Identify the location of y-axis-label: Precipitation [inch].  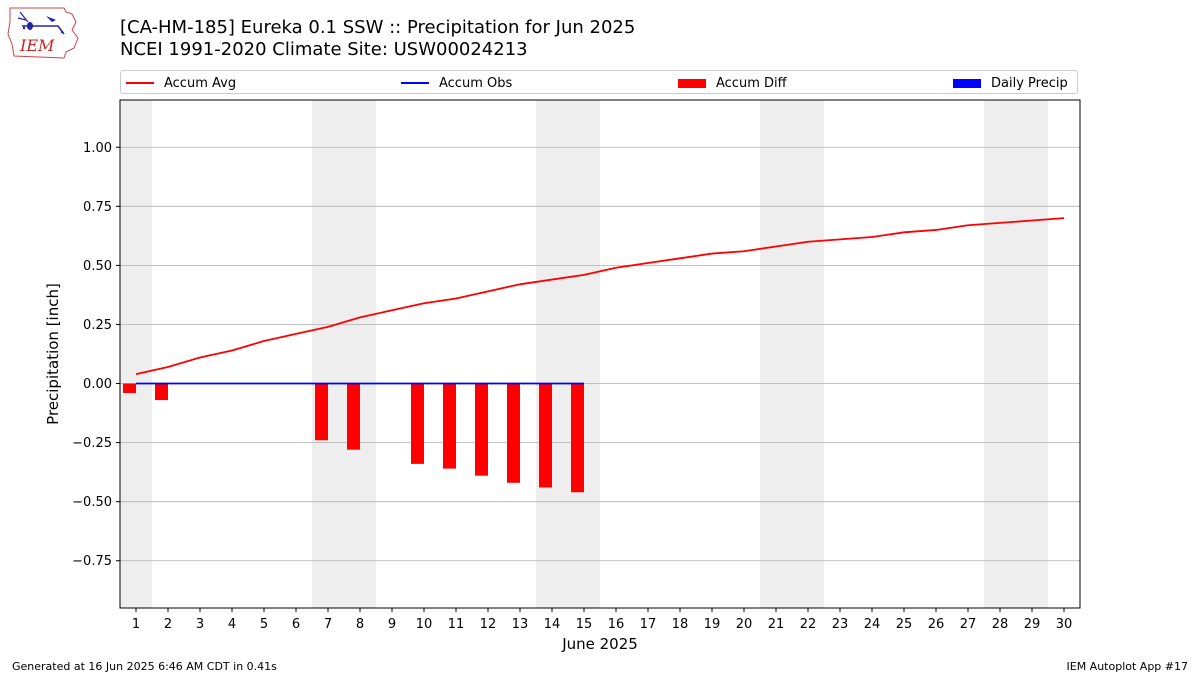
(53, 354).